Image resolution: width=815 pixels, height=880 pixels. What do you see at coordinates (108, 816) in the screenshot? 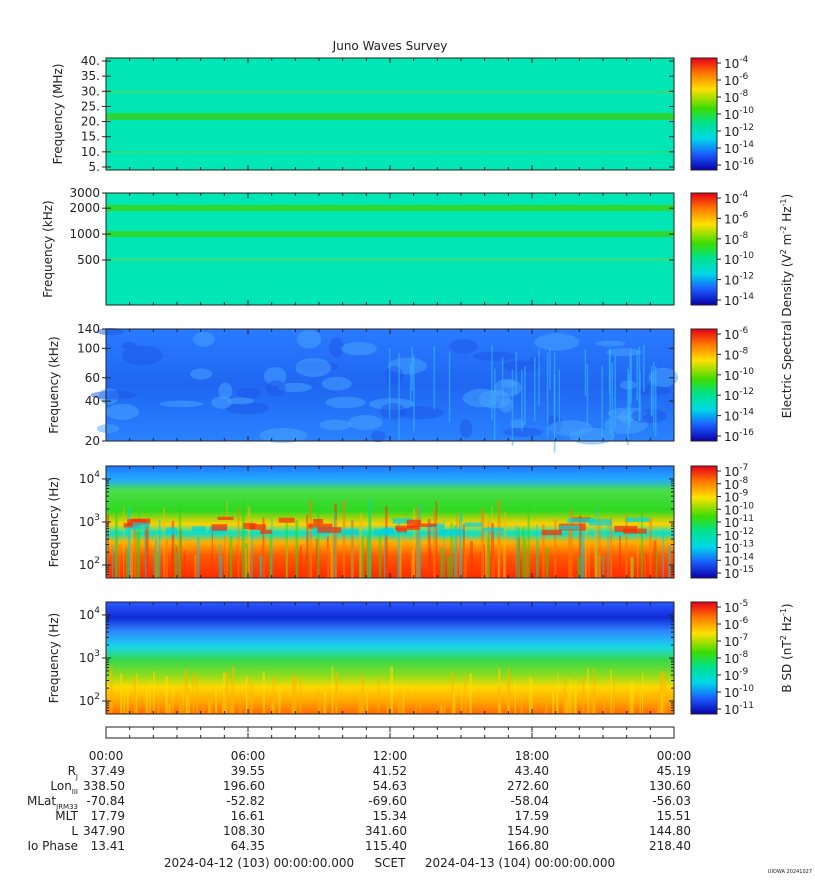
I see `ephemeris-value: 17.79` at bounding box center [108, 816].